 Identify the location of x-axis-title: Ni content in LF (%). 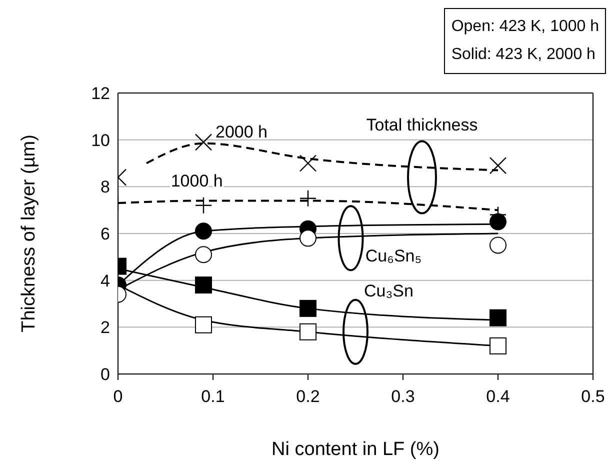
(356, 449).